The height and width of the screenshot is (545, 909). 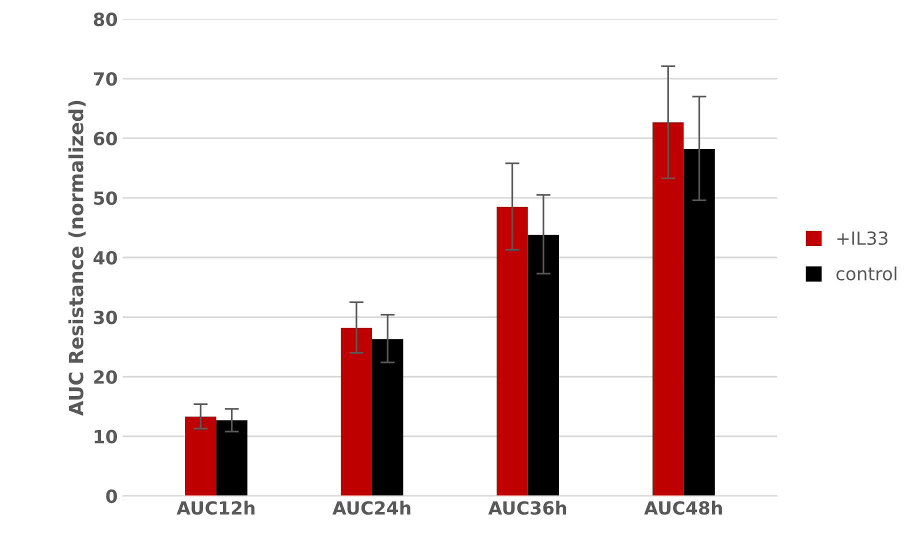 I want to click on x-tick-label: AUC48h, so click(x=683, y=507).